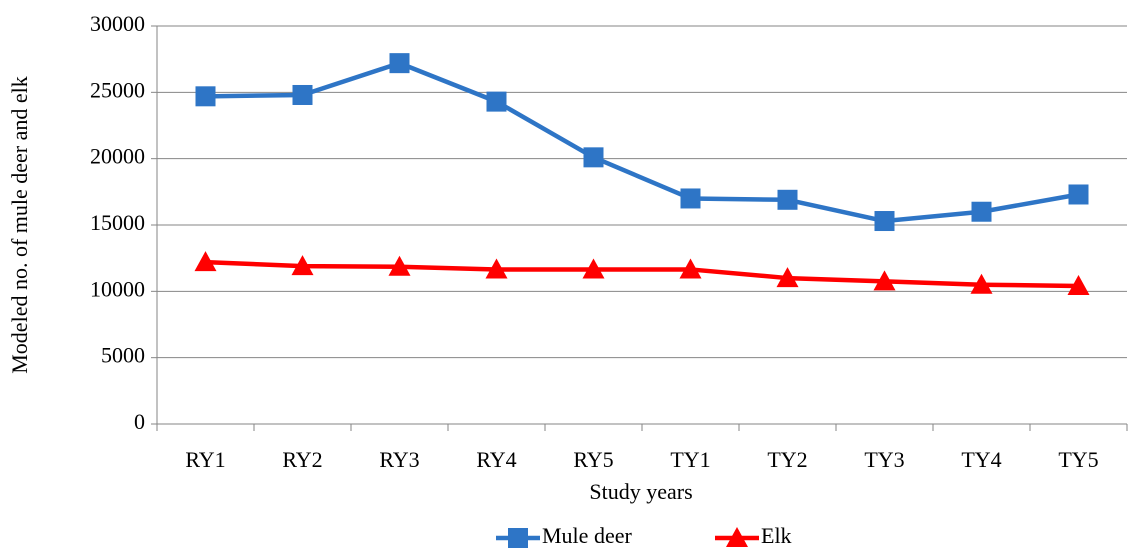 The width and height of the screenshot is (1133, 552). Describe the element at coordinates (117, 23) in the screenshot. I see `y-tick-label: 30000` at that location.